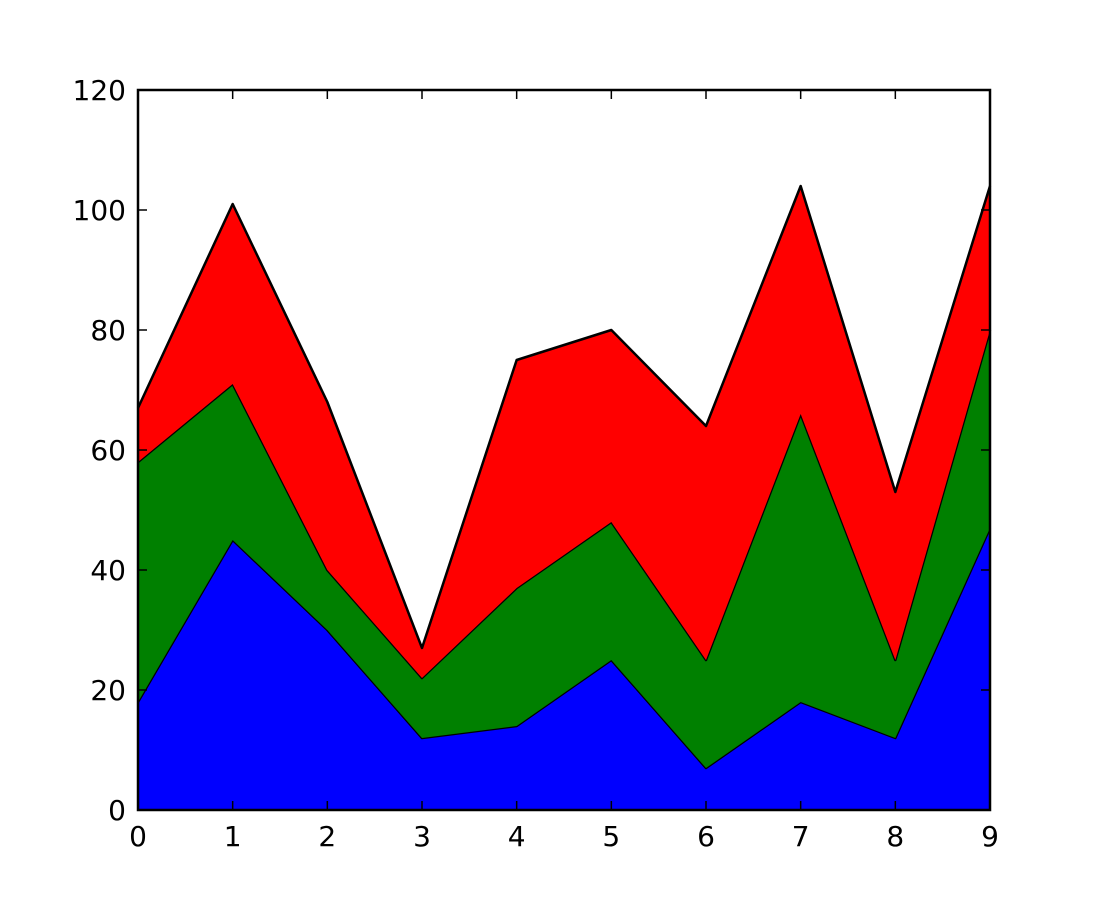 The image size is (1100, 900). Describe the element at coordinates (611, 836) in the screenshot. I see `x-tick-label: 5` at that location.